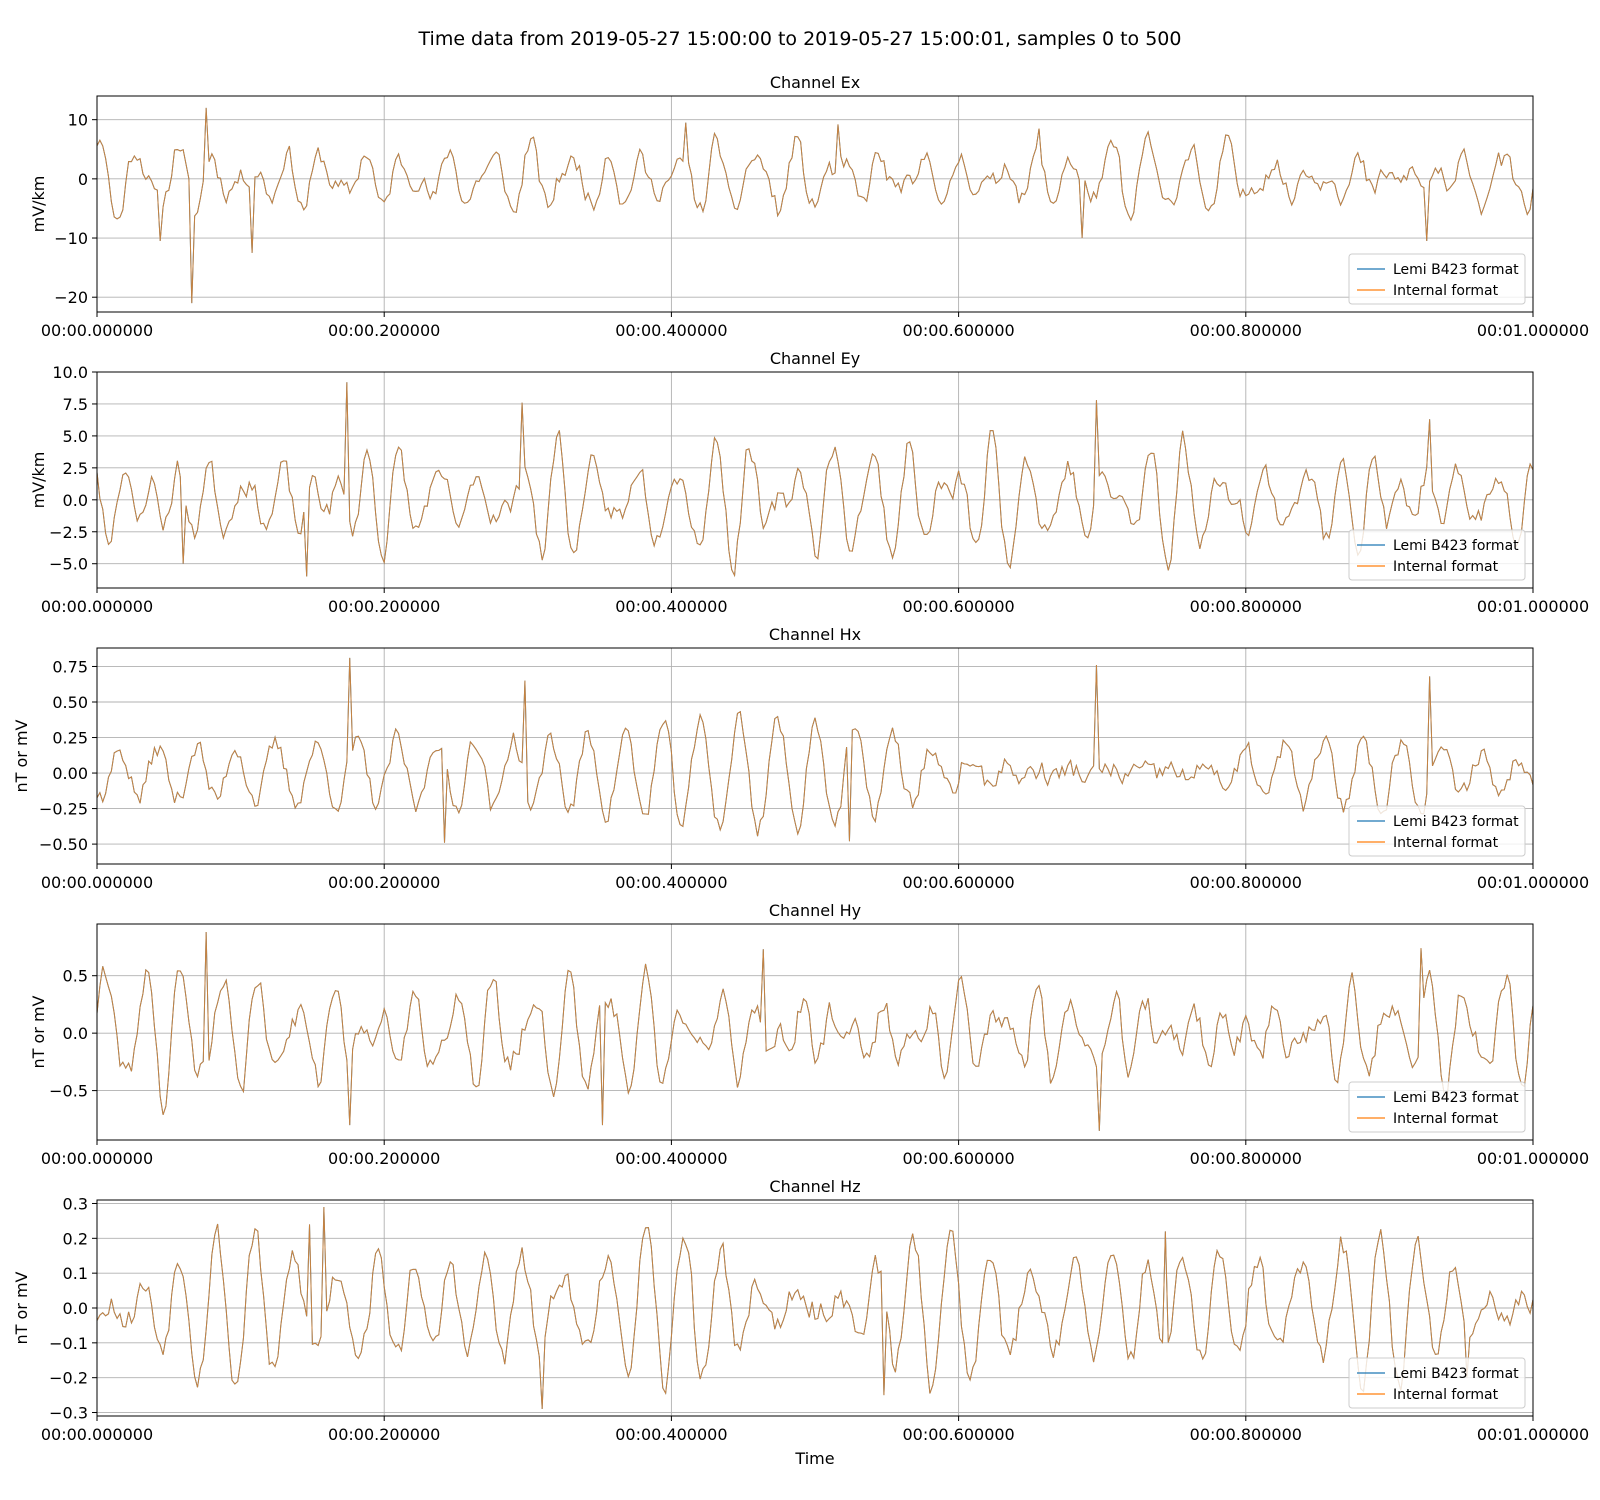  What do you see at coordinates (70, 372) in the screenshot?
I see `y-tick-label: 10.0` at bounding box center [70, 372].